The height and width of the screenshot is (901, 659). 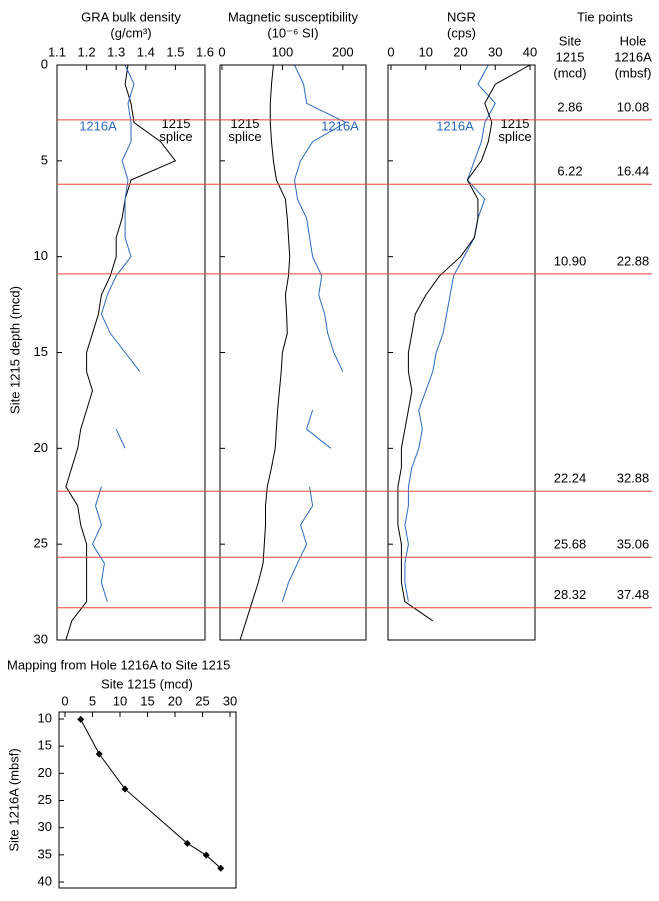 I want to click on x-tick-label: 40, so click(x=530, y=51).